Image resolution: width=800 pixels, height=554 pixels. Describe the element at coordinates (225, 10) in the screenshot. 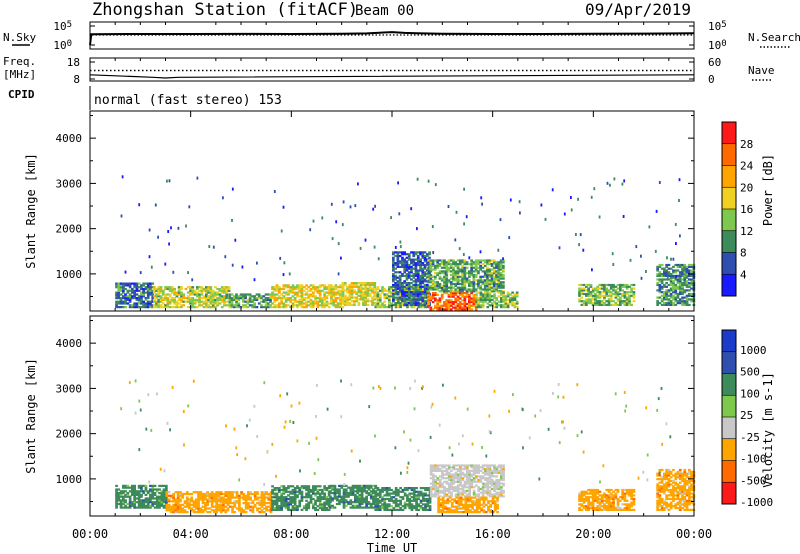

I see `station-title: Zhongshan Station (fitACF)` at that location.